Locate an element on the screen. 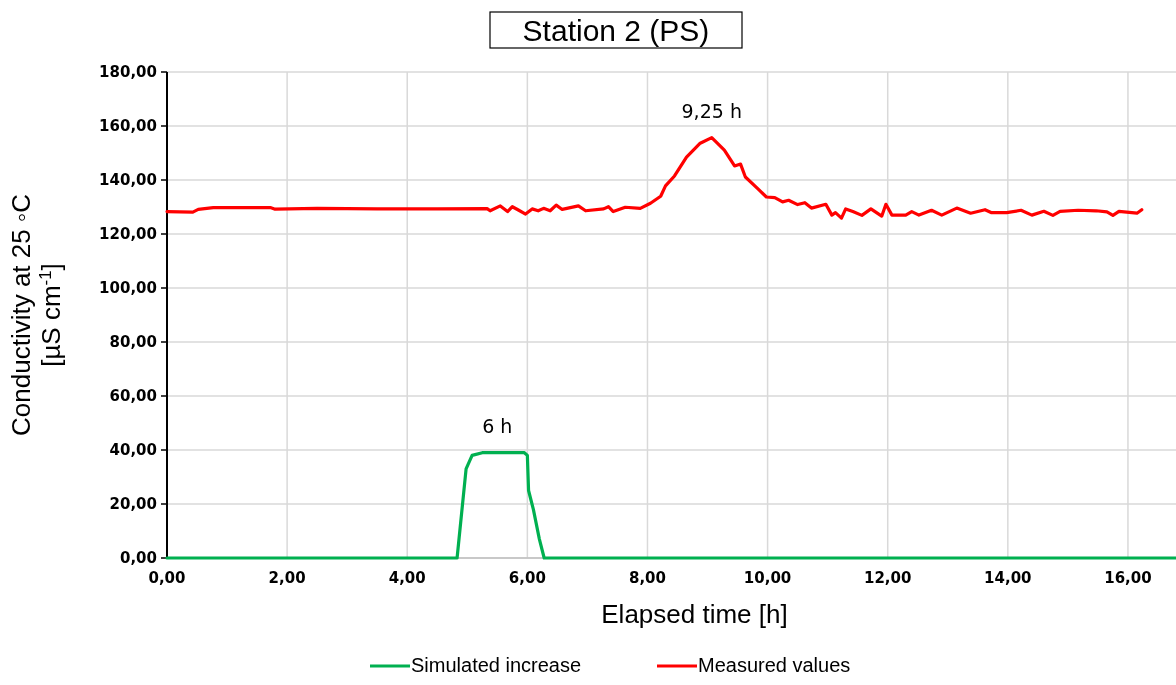 This screenshot has width=1176, height=685. y-tick-label: 40,00 is located at coordinates (133, 450).